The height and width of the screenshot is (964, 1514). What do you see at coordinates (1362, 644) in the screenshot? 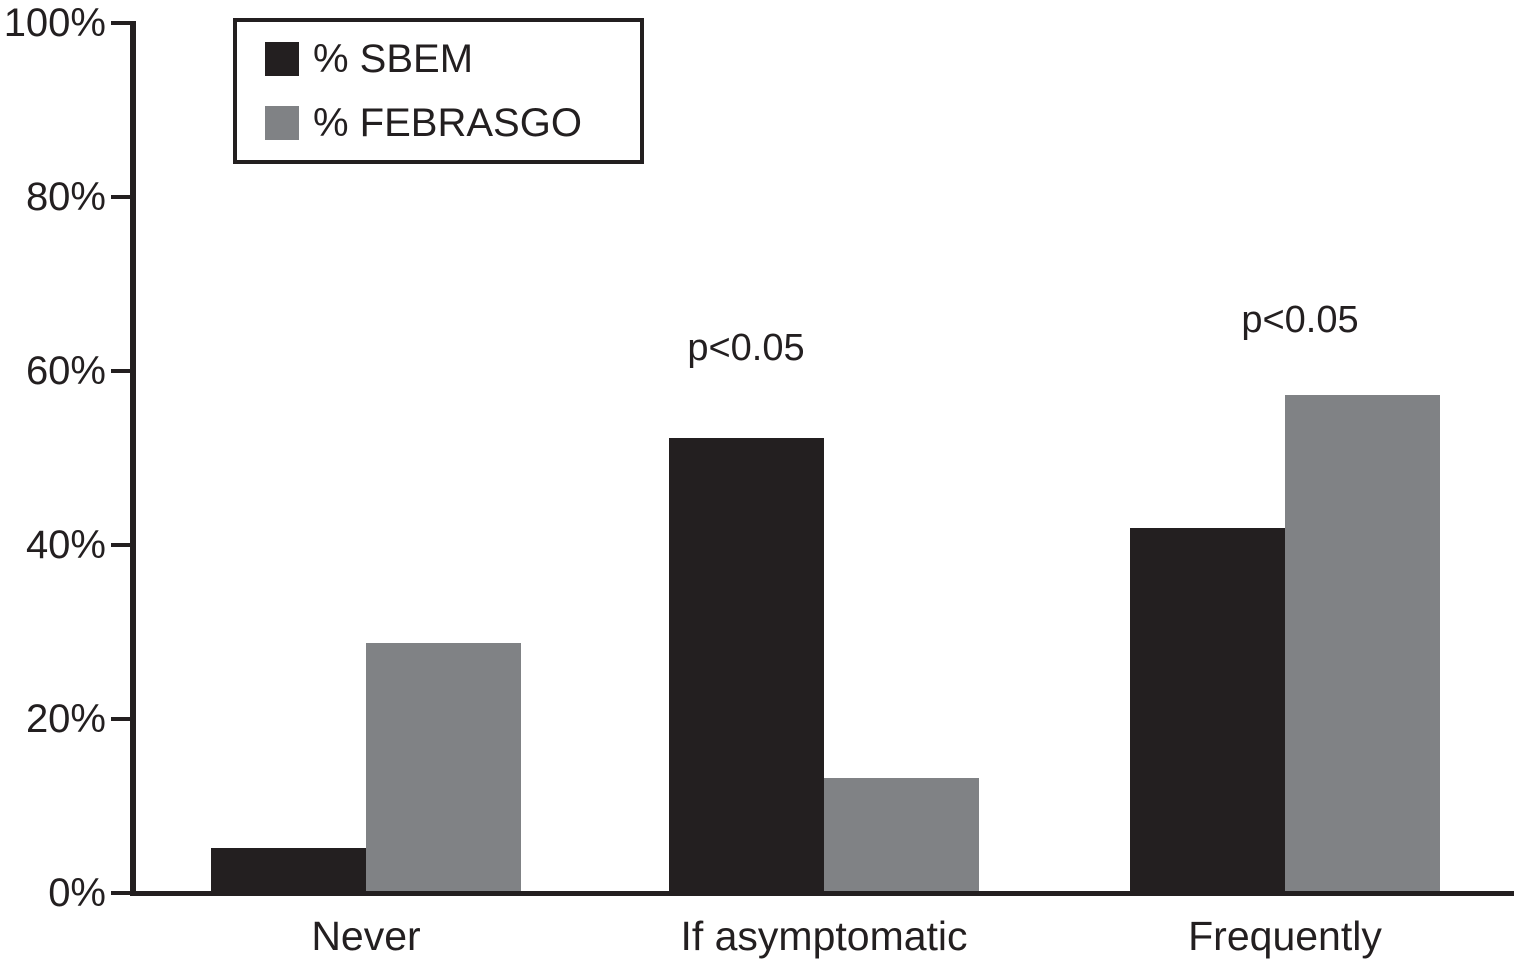
I see `bar-febrasgo-frequently` at bounding box center [1362, 644].